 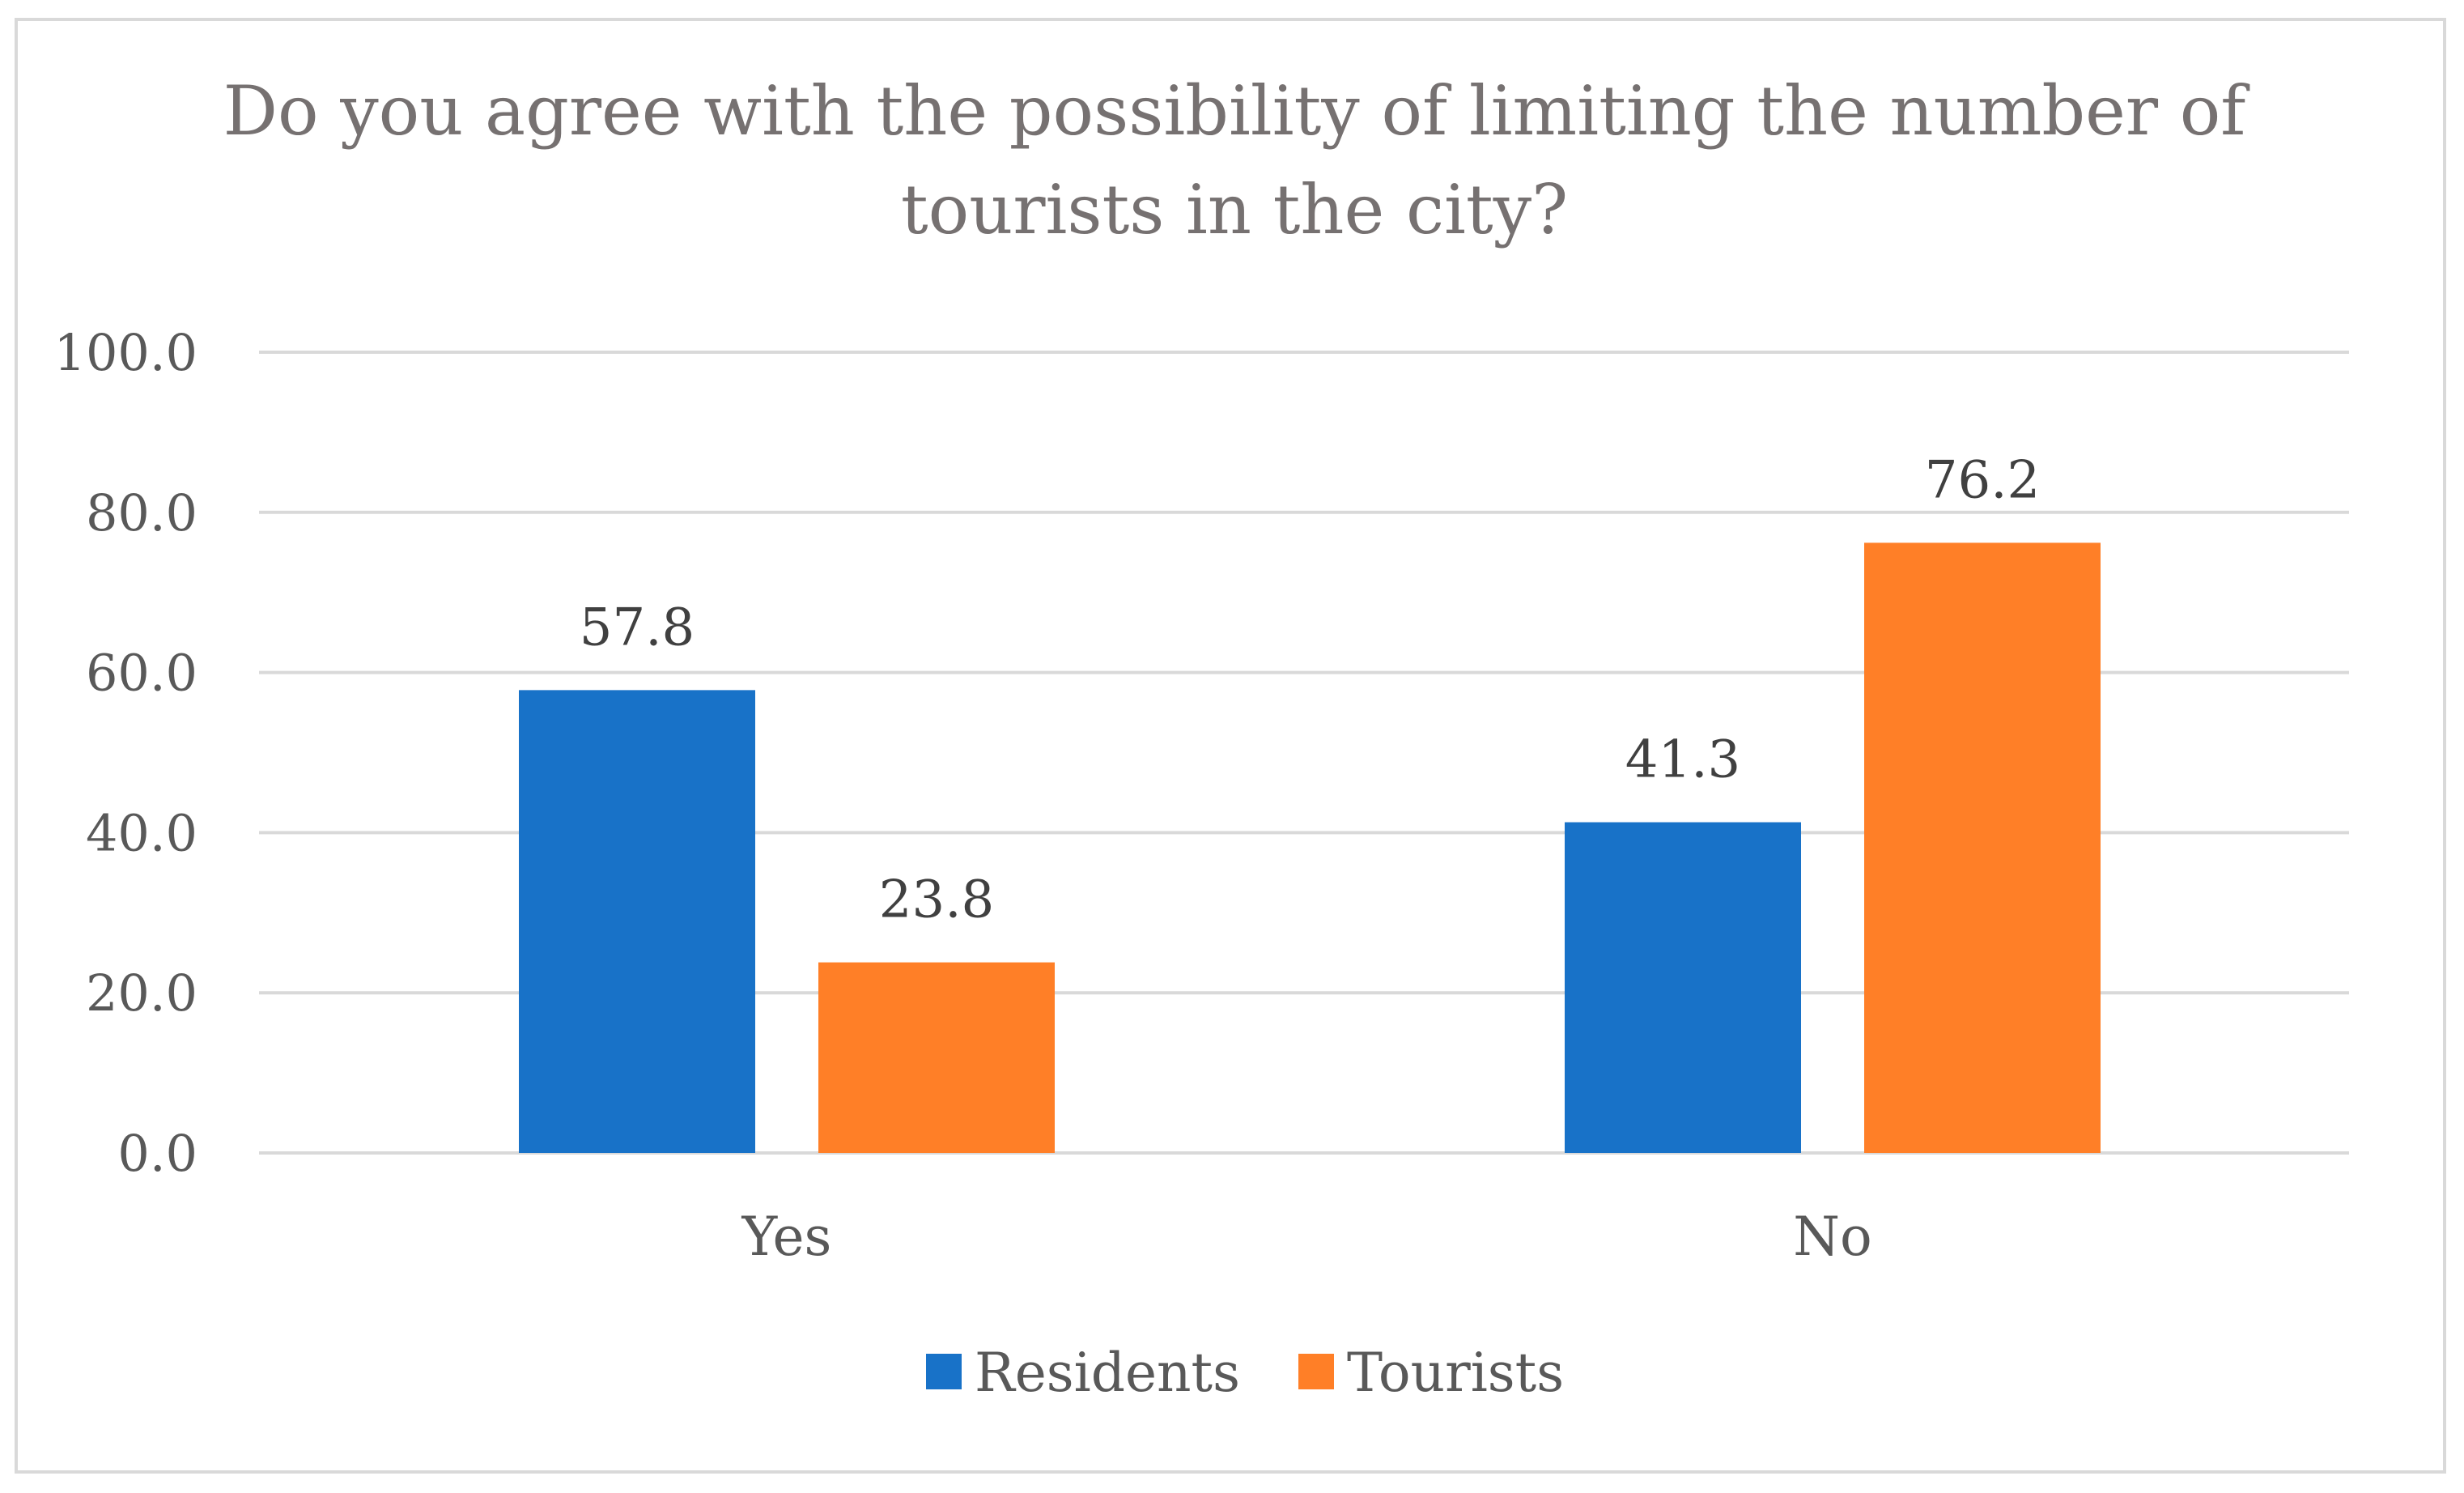 What do you see at coordinates (1245, 1373) in the screenshot?
I see `legend: Residents Tourists` at bounding box center [1245, 1373].